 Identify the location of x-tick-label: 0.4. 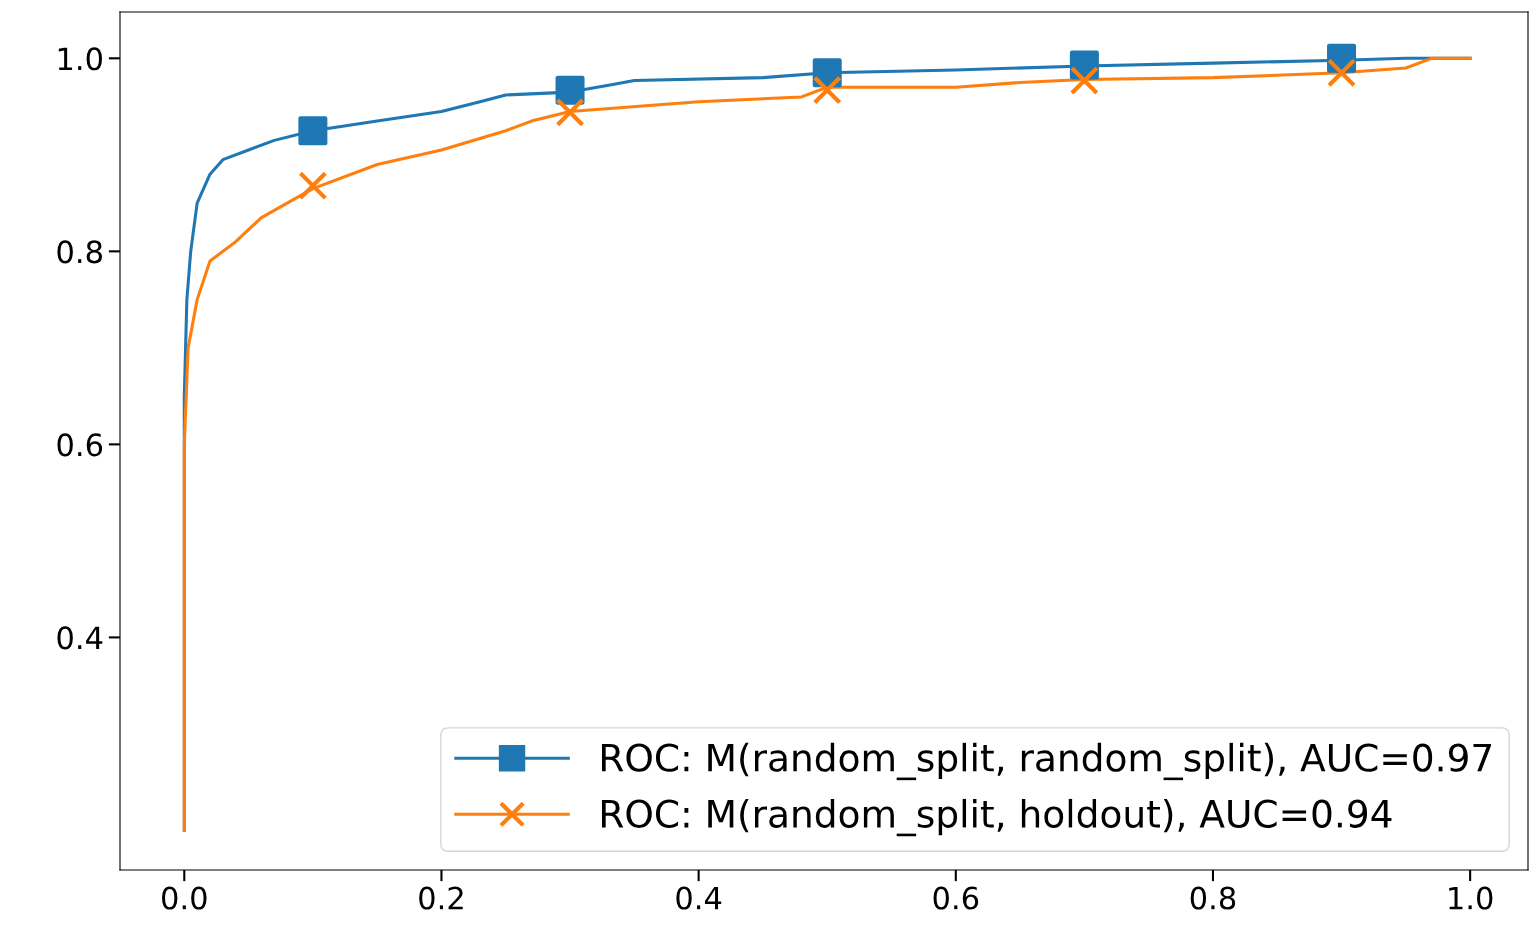
(699, 898).